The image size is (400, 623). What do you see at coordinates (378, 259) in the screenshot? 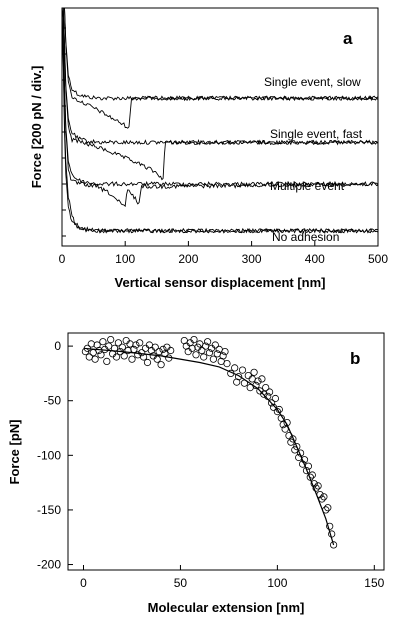
I see `panel-a-x-tick-label: 500` at bounding box center [378, 259].